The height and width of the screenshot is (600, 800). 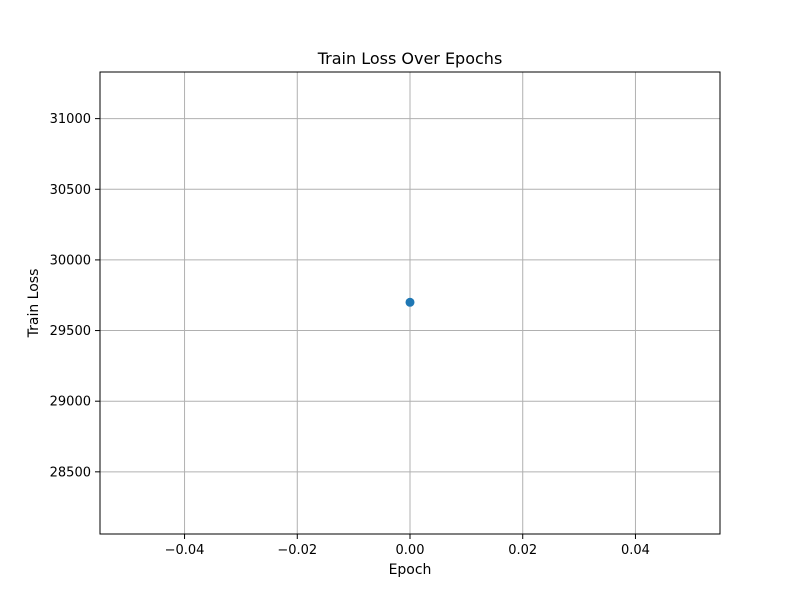 What do you see at coordinates (70, 190) in the screenshot?
I see `y-tick-label: 30500` at bounding box center [70, 190].